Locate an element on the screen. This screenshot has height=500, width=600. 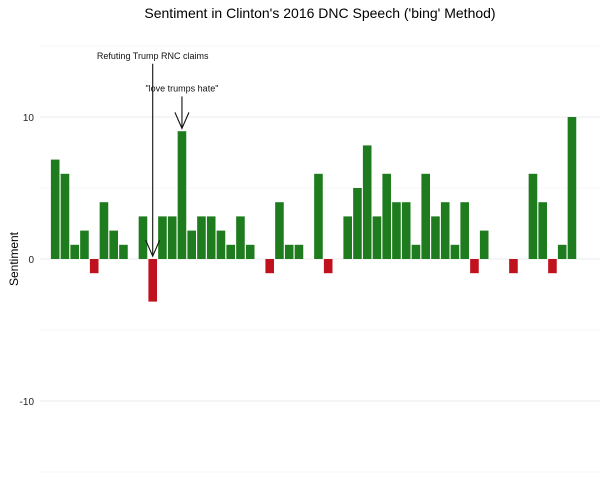
y-tick-label: -10 is located at coordinates (27, 402).